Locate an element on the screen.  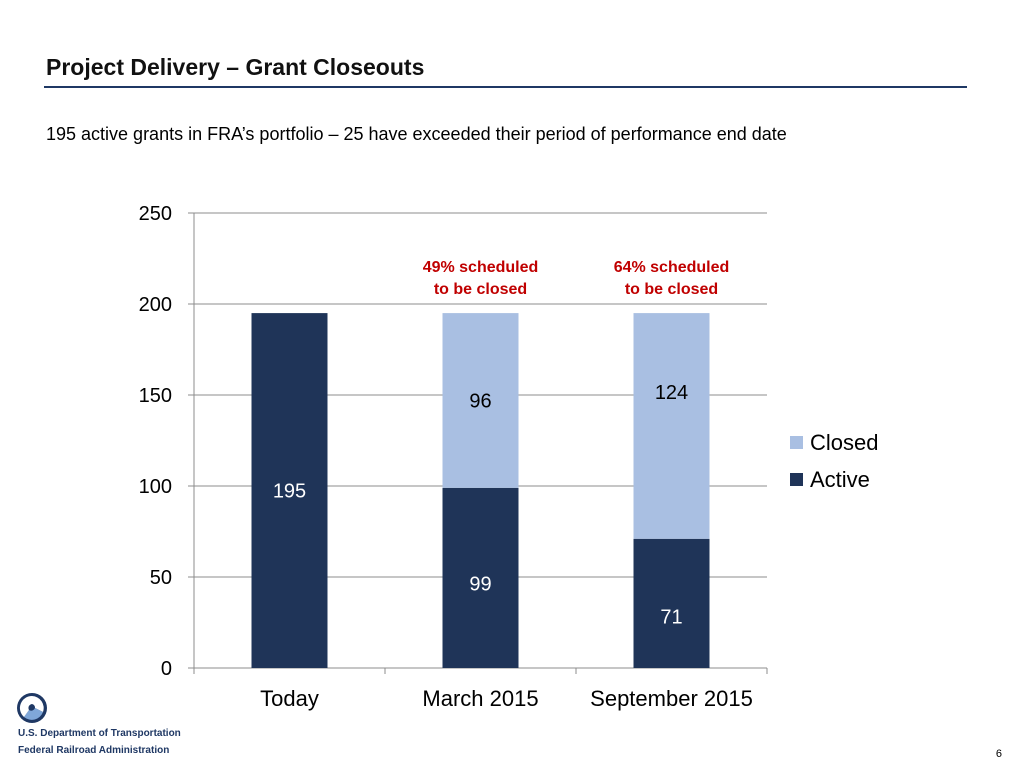
data-label-closed: 96 is located at coordinates (480, 401).